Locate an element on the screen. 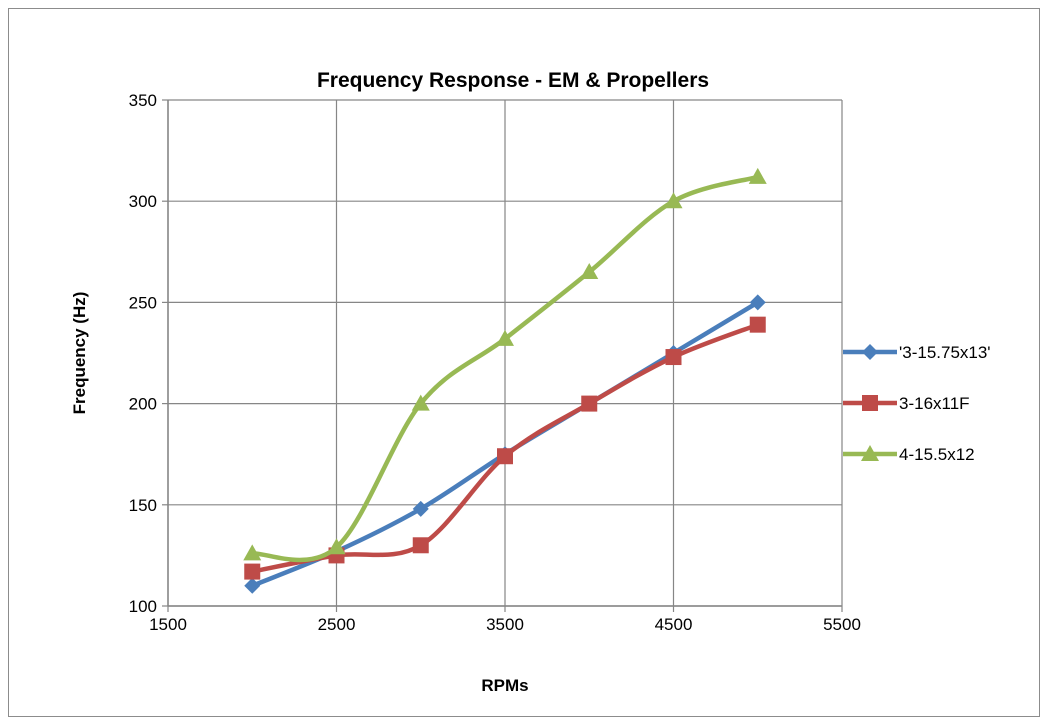 Image resolution: width=1050 pixels, height=727 pixels. x-tick-label: 3500 is located at coordinates (505, 624).